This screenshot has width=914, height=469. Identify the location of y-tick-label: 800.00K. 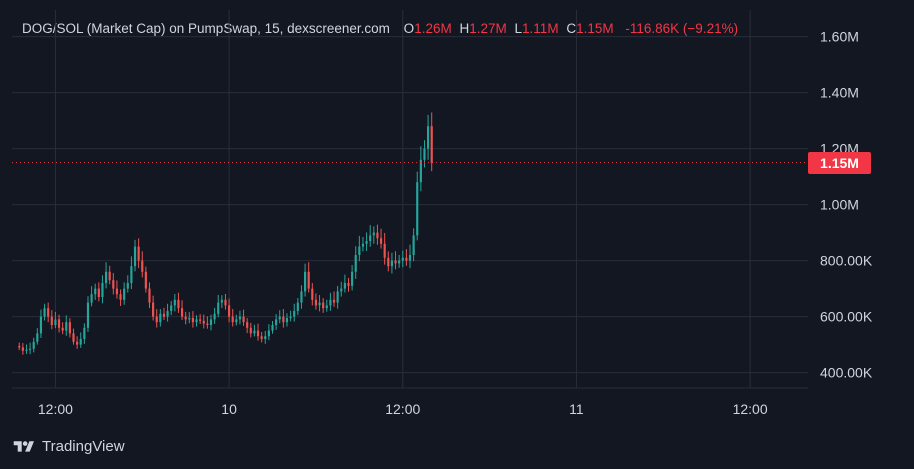
(846, 261).